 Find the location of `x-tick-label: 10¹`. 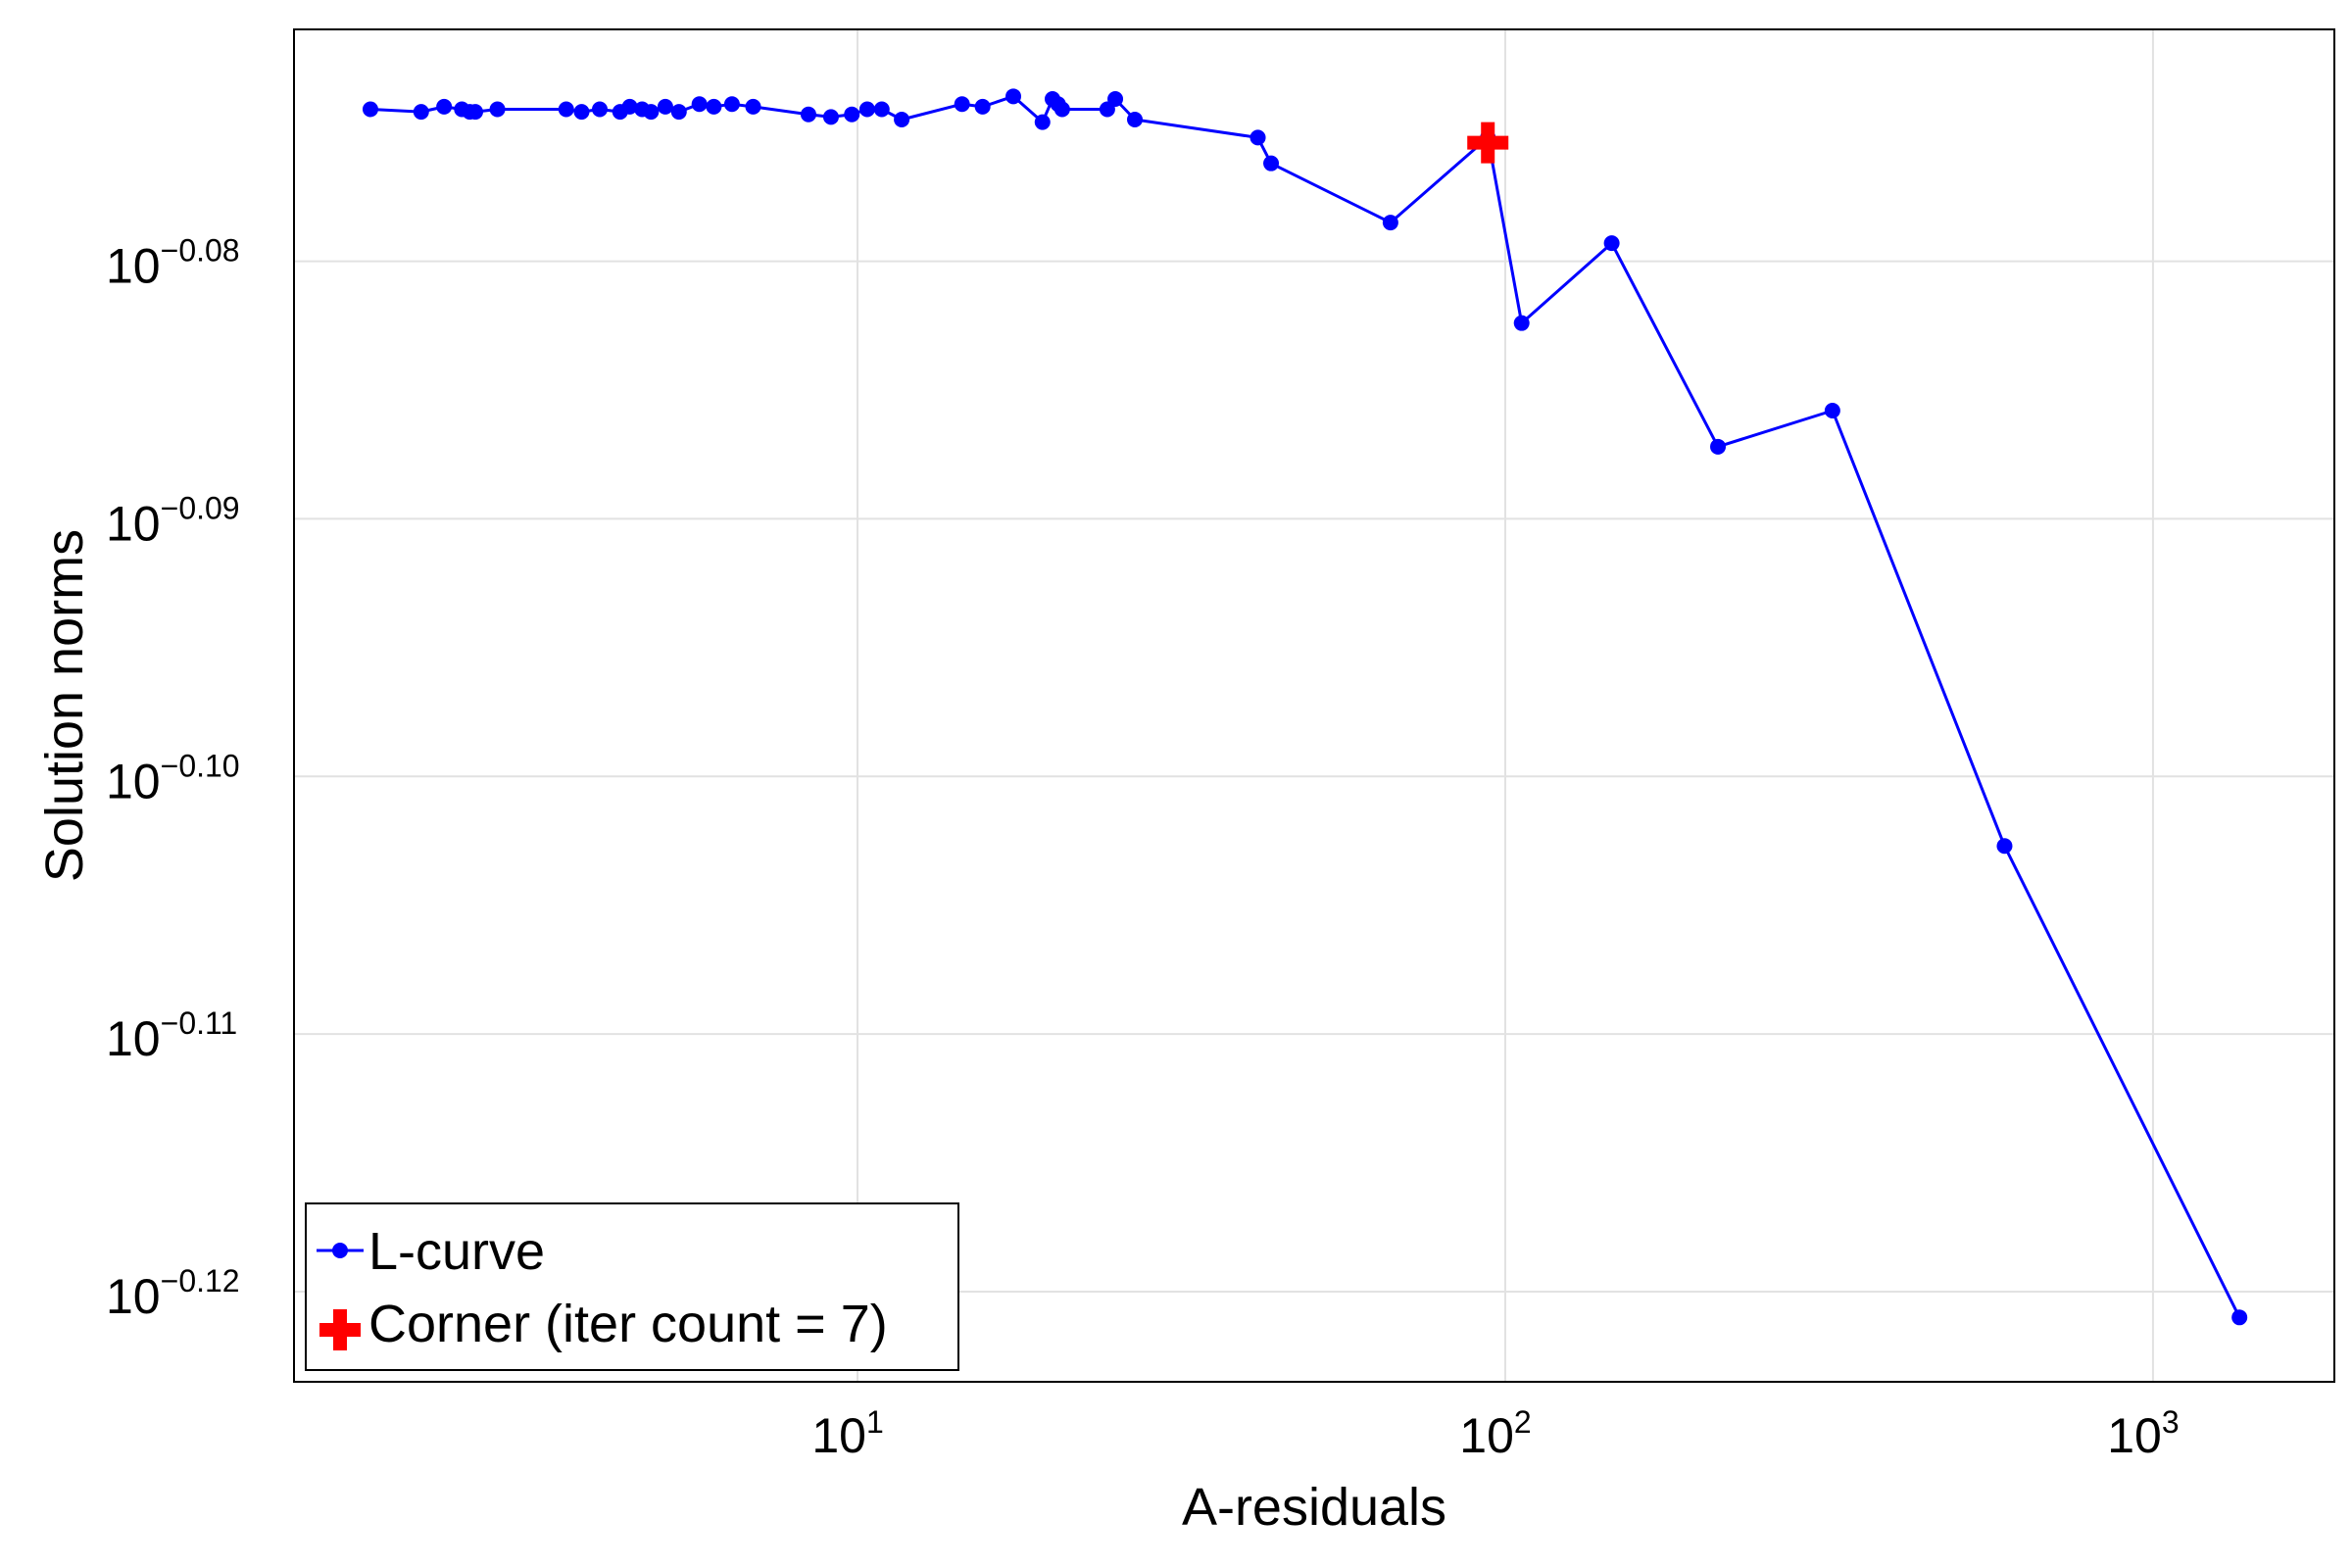

x-tick-label: 10¹ is located at coordinates (847, 1433).